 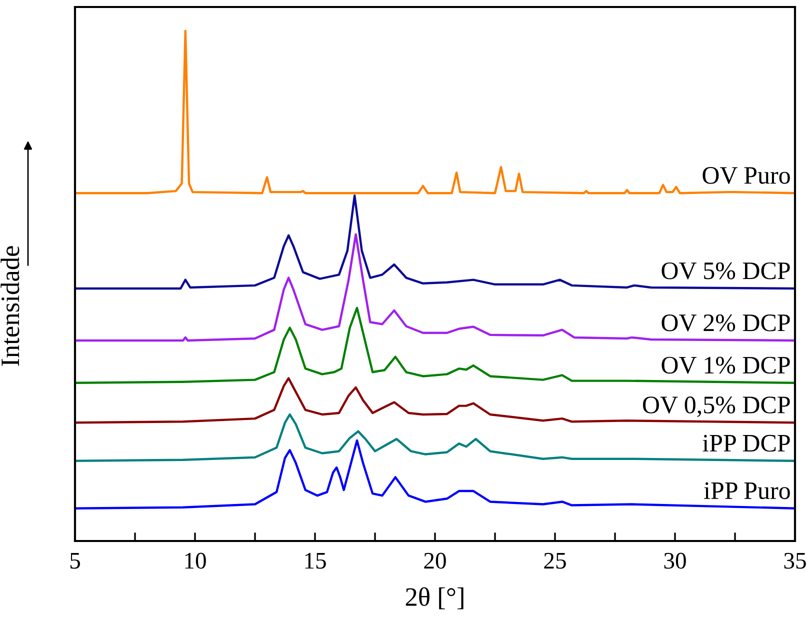 What do you see at coordinates (435, 560) in the screenshot?
I see `x-tick-label: 20` at bounding box center [435, 560].